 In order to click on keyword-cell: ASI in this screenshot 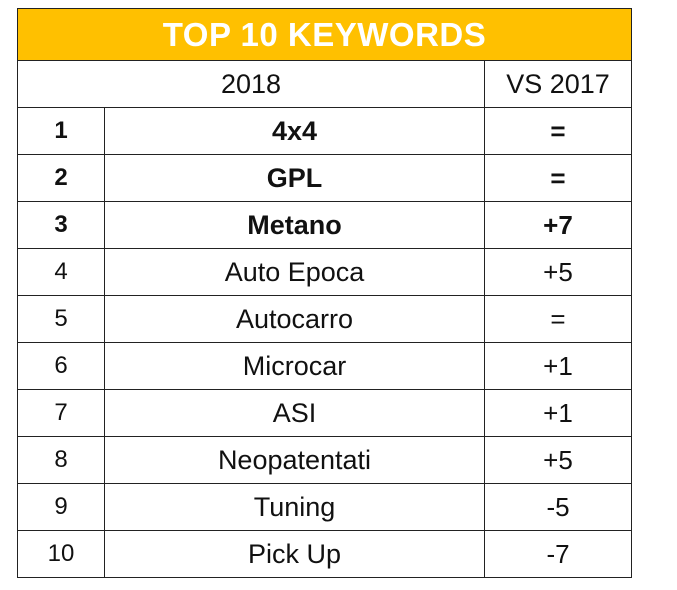, I will do `click(295, 413)`.